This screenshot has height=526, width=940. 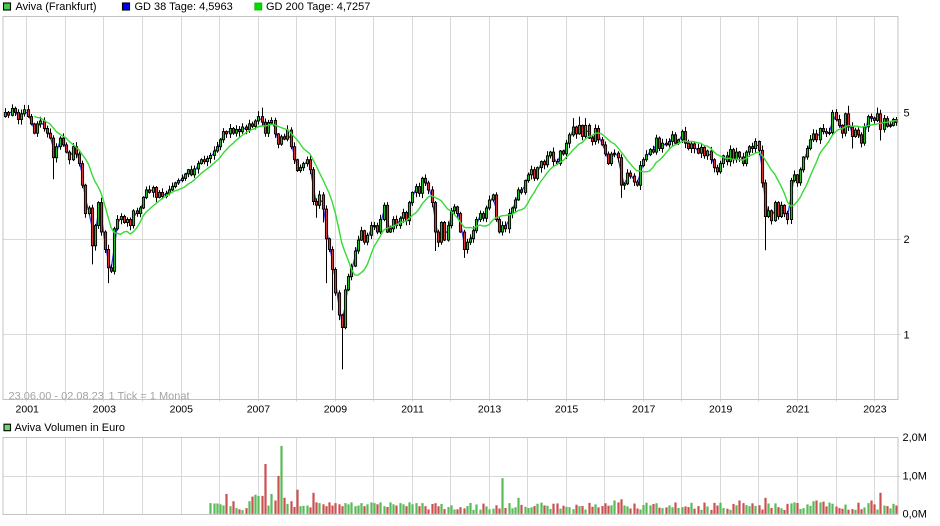 What do you see at coordinates (259, 410) in the screenshot?
I see `svg-text: 2007` at bounding box center [259, 410].